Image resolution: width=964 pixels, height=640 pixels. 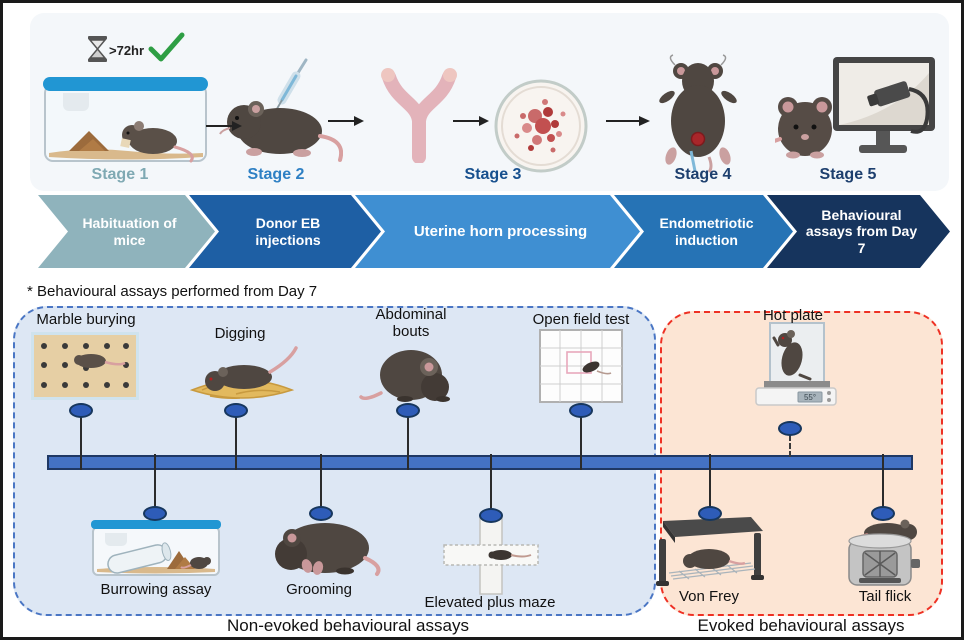 I want to click on chevron-donor-eb-label: Donor EB injections, so click(x=288, y=231).